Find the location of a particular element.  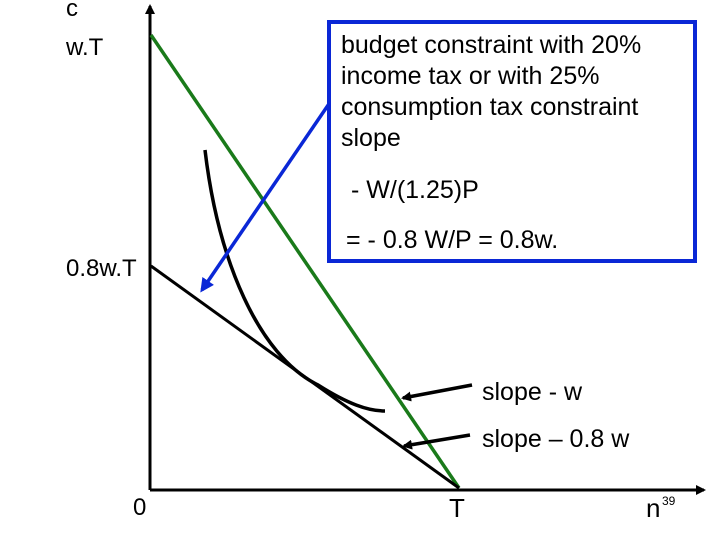

slide-number: 39 is located at coordinates (669, 501).